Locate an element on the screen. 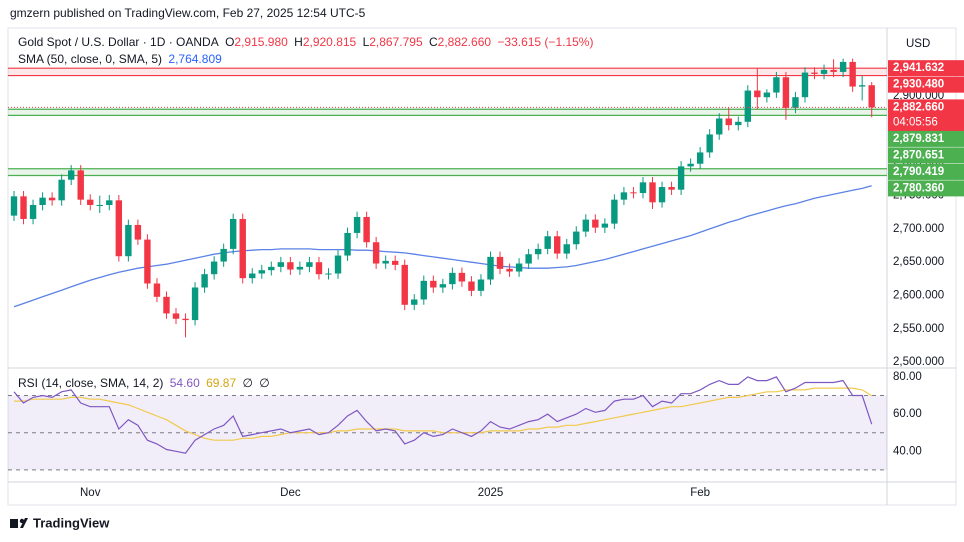 Image resolution: width=964 pixels, height=542 pixels. price-label: 2,882.660 is located at coordinates (918, 107).